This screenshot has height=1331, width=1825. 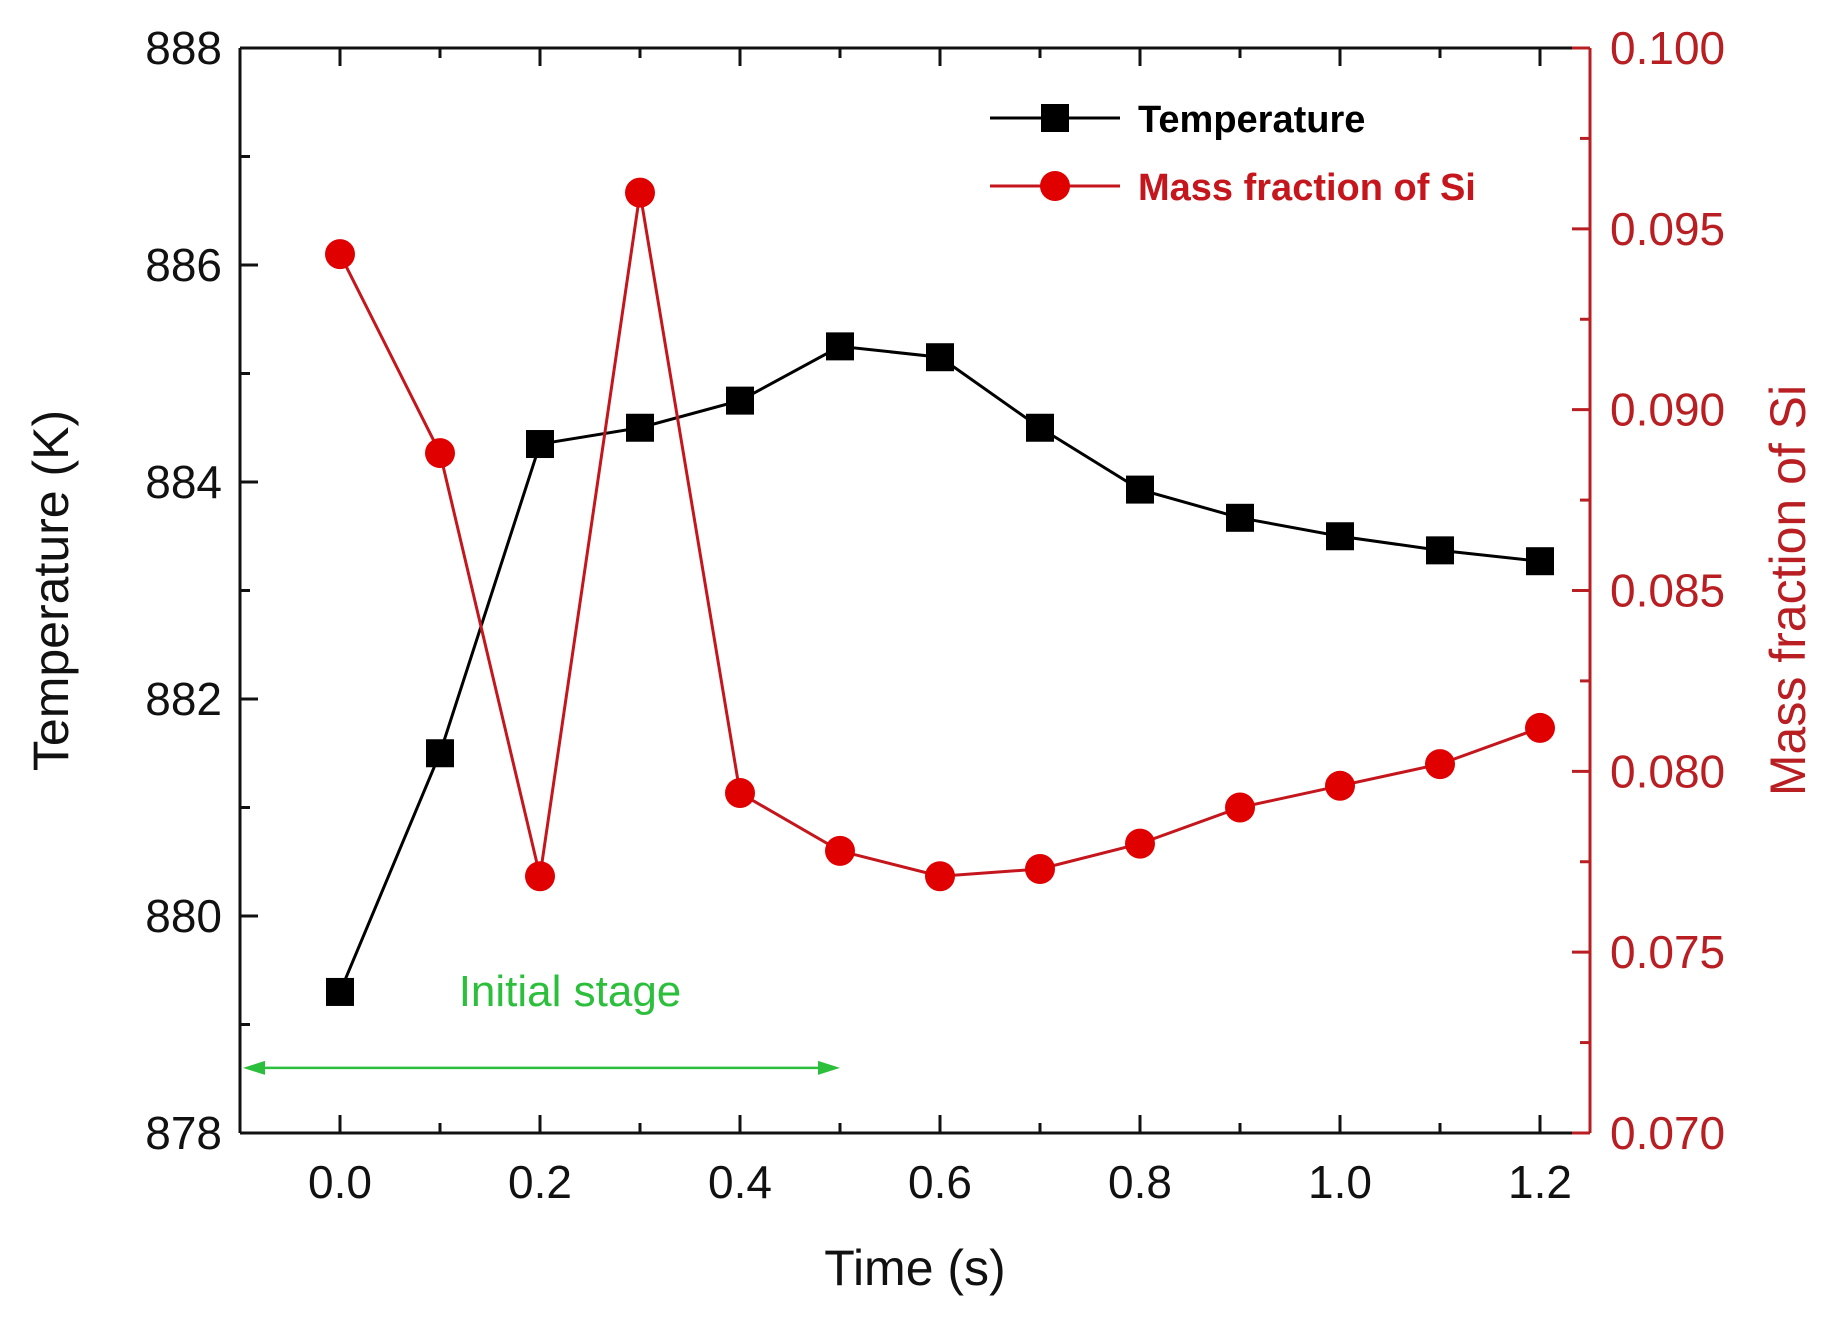 I want to click on x-tick-label: 1.0, so click(x=1340, y=1182).